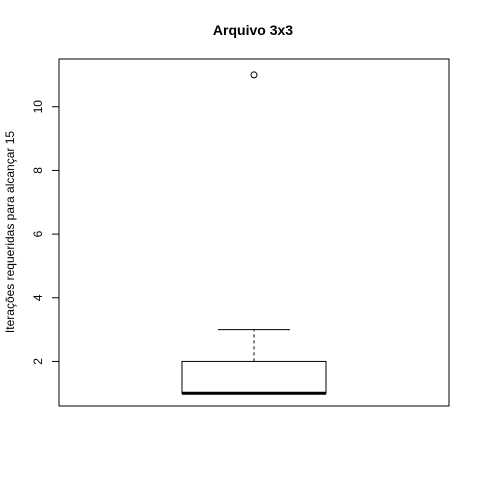 The height and width of the screenshot is (480, 480). I want to click on outliers, so click(254, 75).